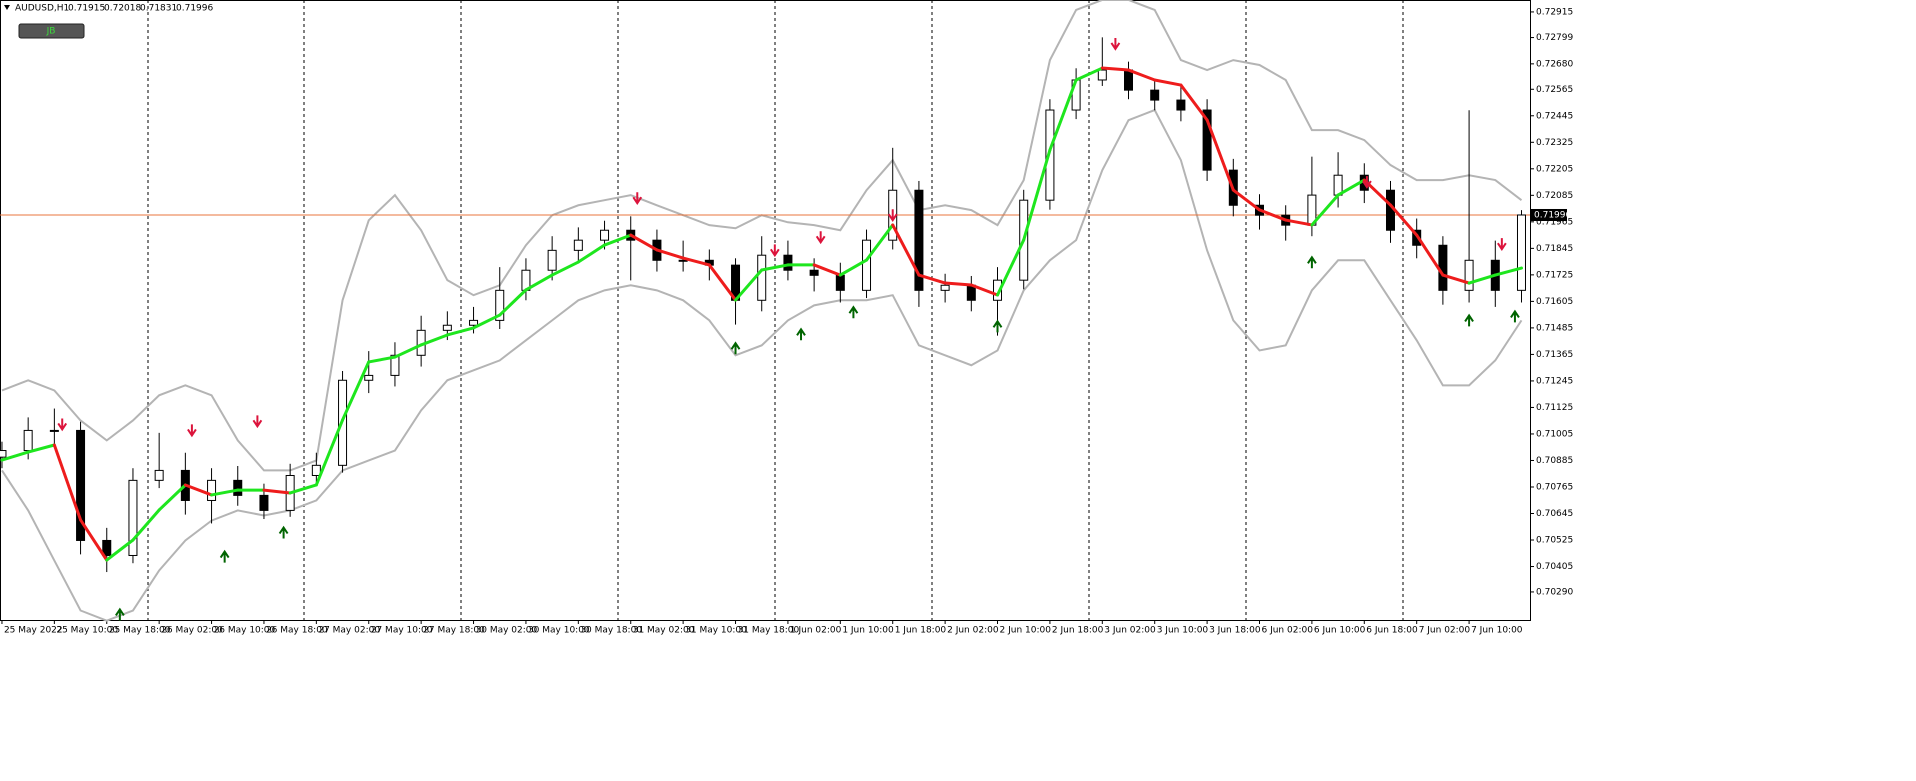 This screenshot has height=781, width=1916. Describe the element at coordinates (1340, 631) in the screenshot. I see `x-tick-label: 6 Jun 10:00` at that location.